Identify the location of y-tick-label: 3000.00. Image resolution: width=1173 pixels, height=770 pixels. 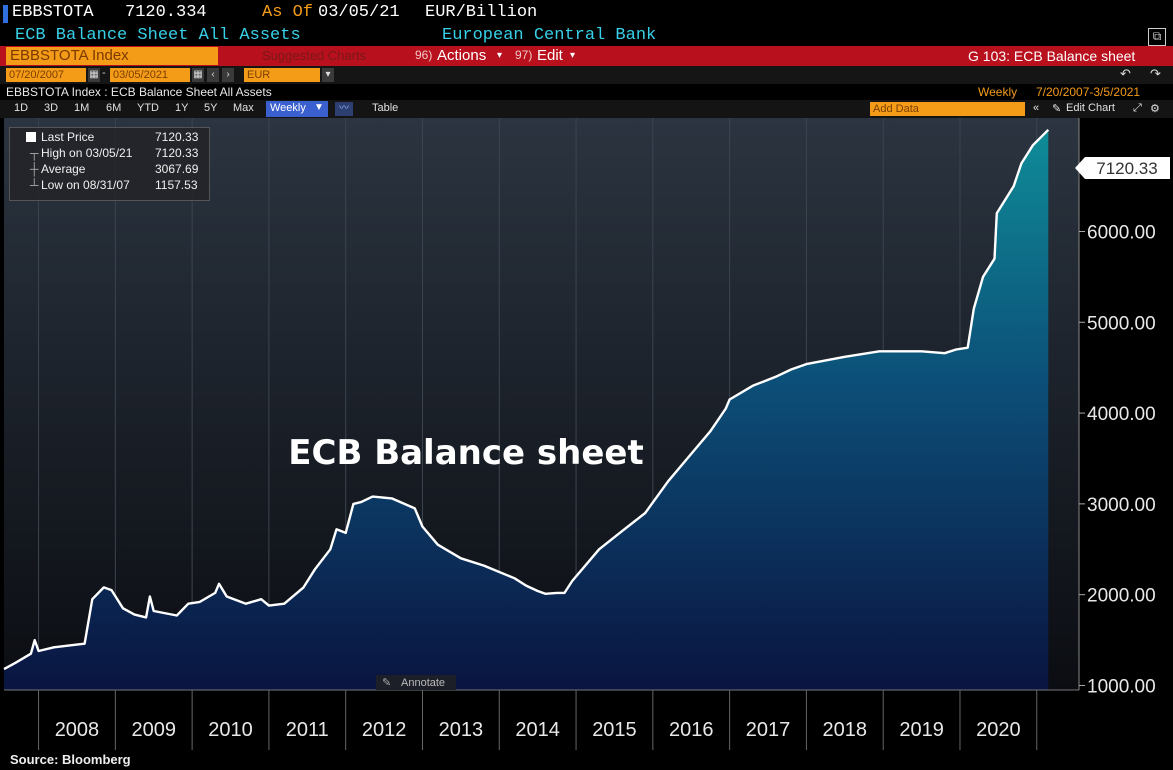
(1121, 505).